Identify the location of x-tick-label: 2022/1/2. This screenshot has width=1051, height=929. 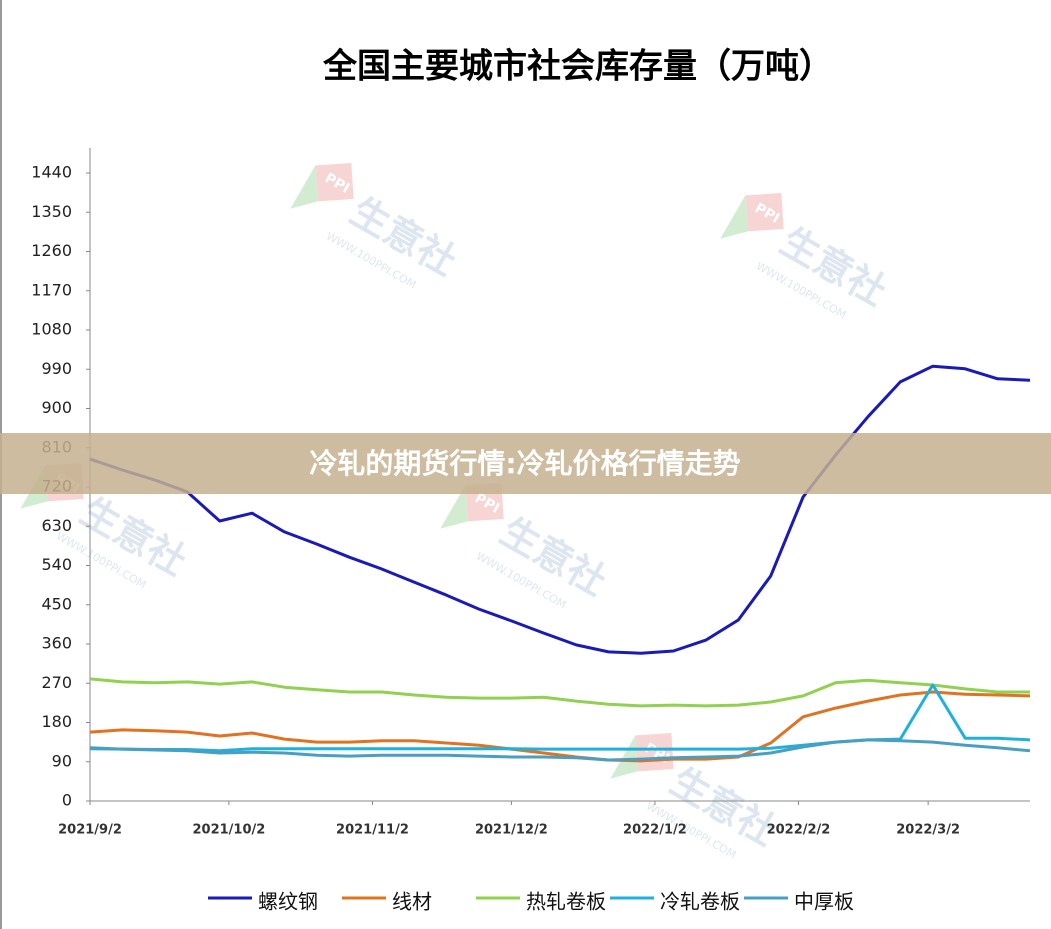
(655, 830).